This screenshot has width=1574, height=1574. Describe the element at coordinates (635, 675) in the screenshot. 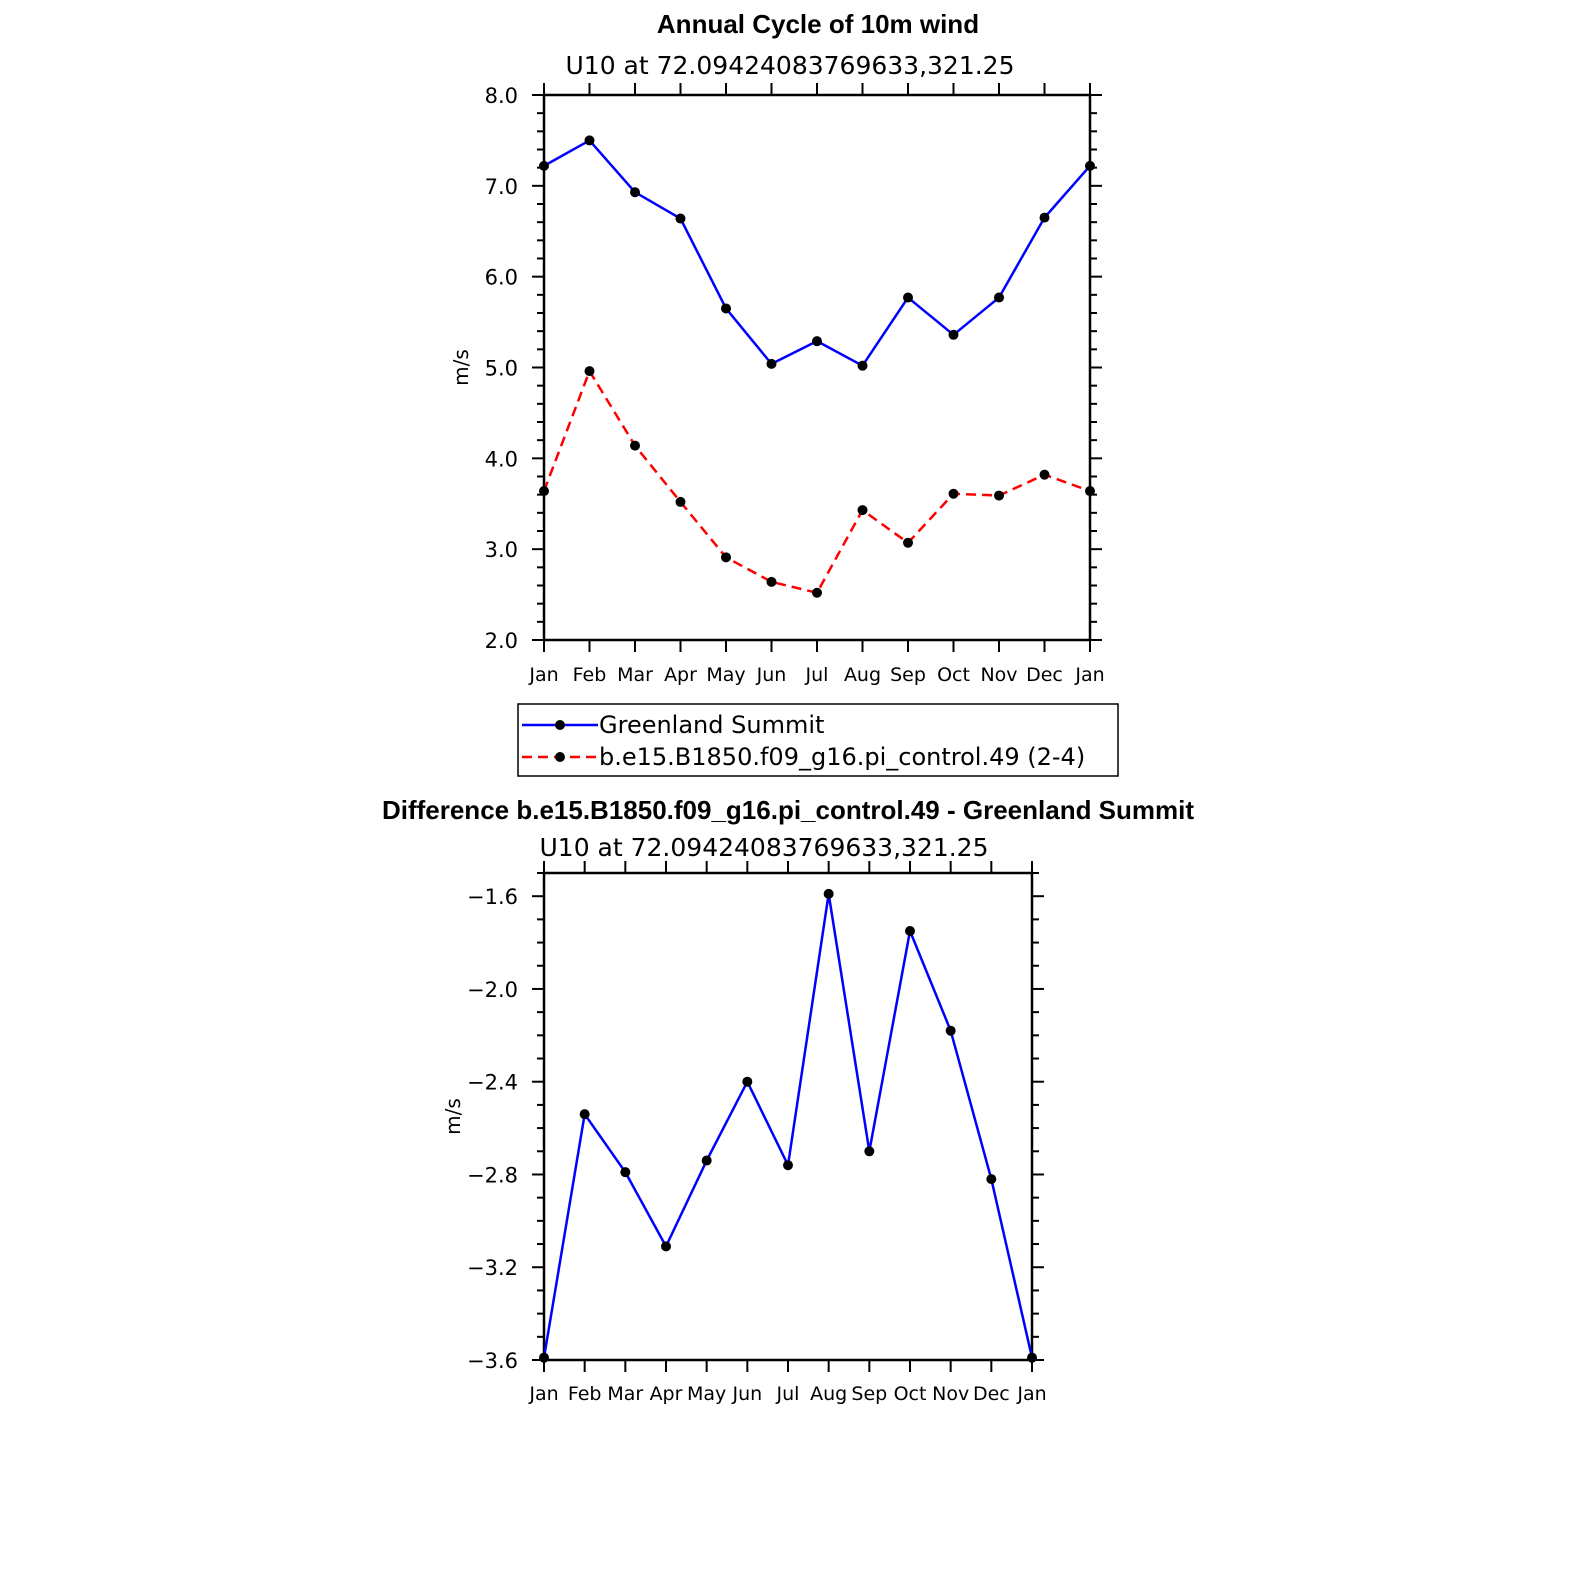

I see `chart1-xtick-label: Mar` at that location.